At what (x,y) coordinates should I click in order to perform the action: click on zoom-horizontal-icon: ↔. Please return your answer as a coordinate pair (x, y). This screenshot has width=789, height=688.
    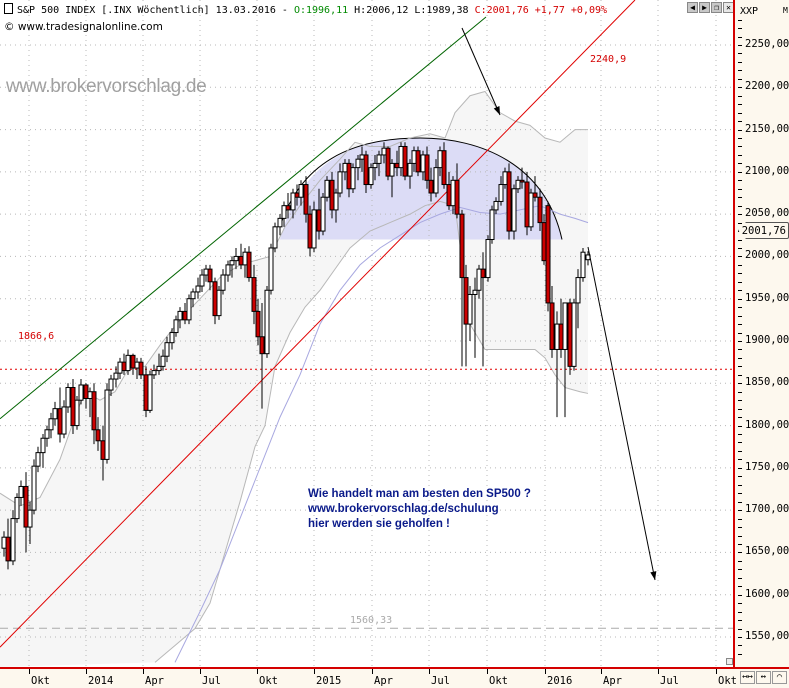
    Looking at the image, I should click on (763, 677).